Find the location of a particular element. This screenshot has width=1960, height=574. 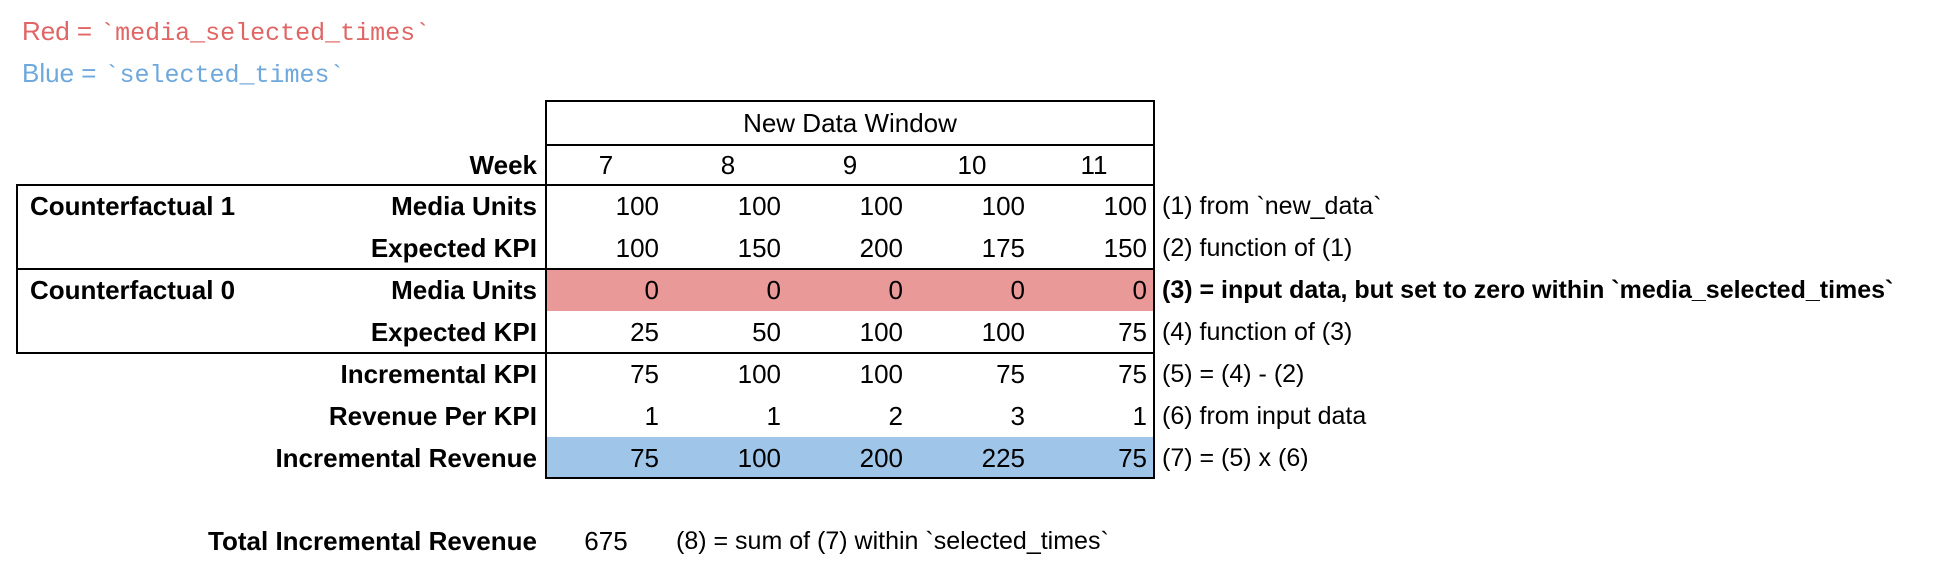

data-cell: 3 is located at coordinates (1017, 416).